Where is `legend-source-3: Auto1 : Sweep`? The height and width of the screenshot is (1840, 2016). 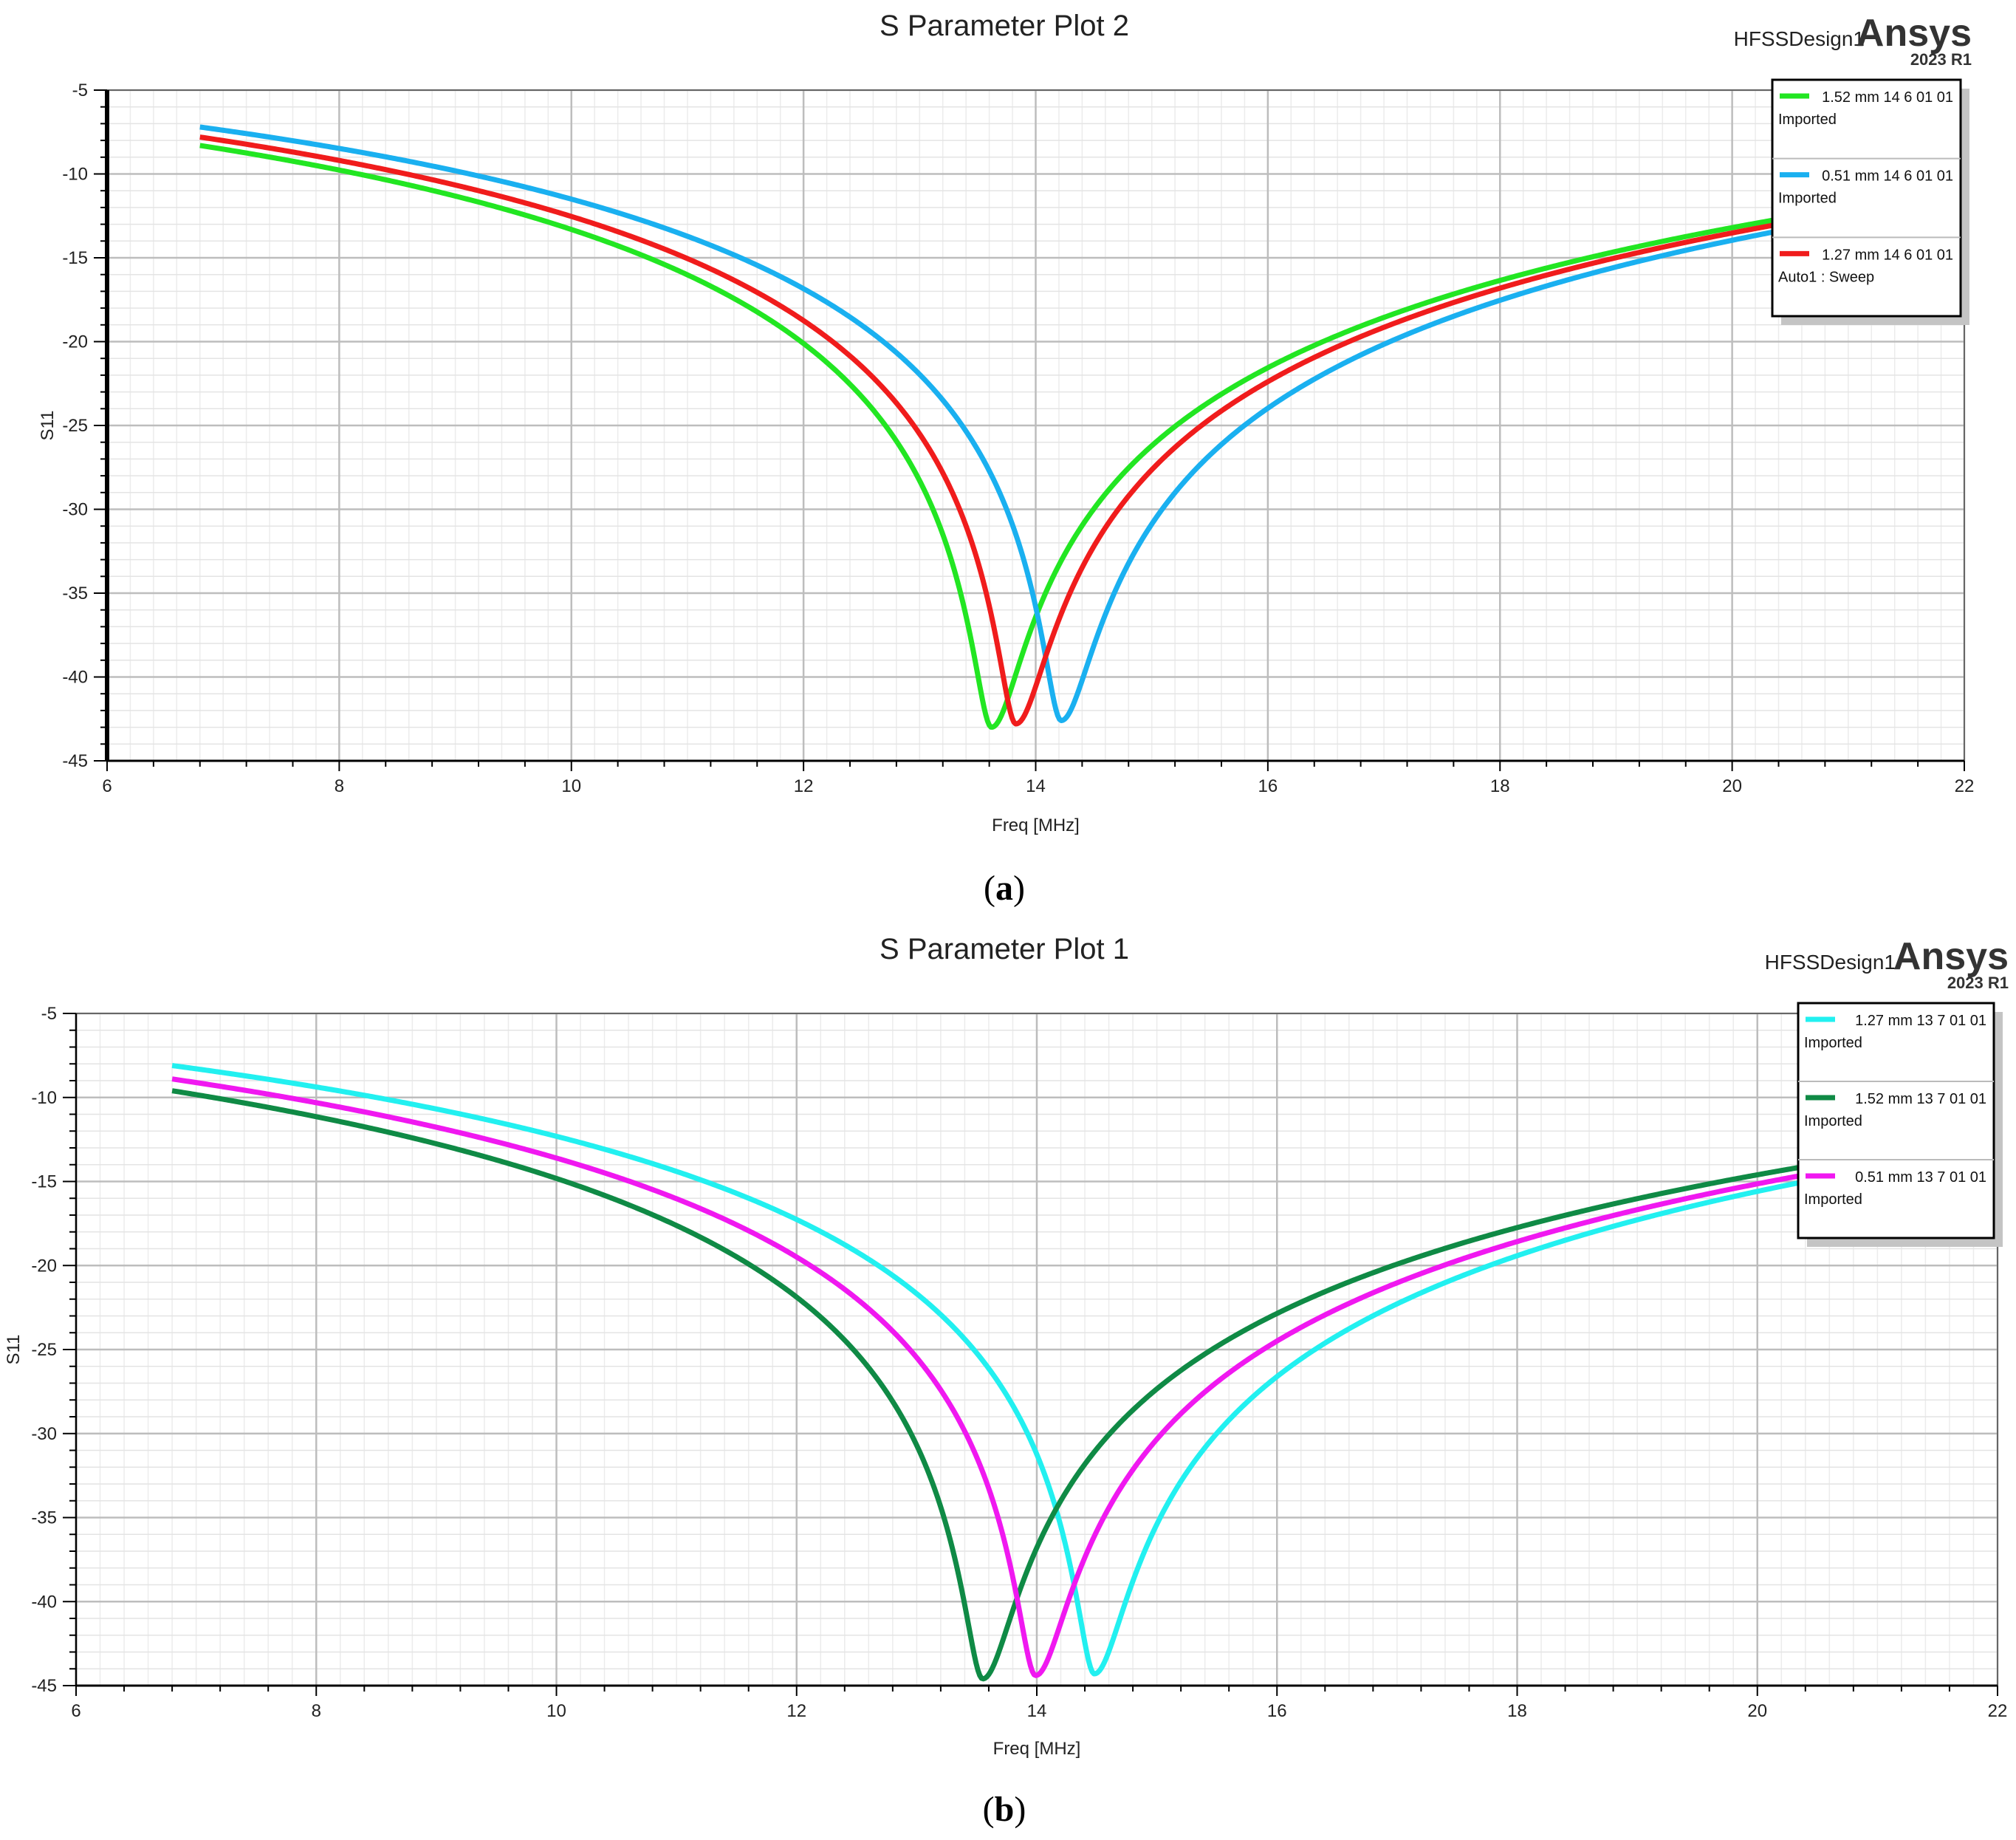
legend-source-3: Auto1 : Sweep is located at coordinates (1826, 277).